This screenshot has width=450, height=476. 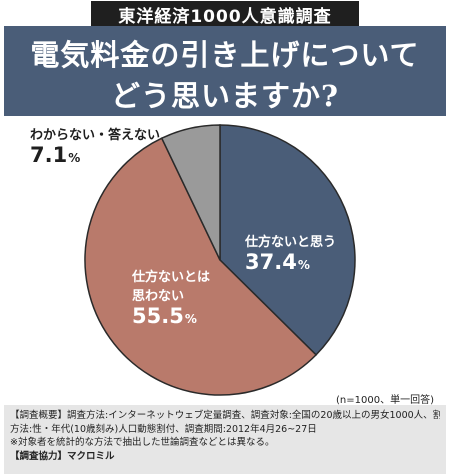 I want to click on slice-label-disagree-line2: 思わない, so click(x=158, y=296).